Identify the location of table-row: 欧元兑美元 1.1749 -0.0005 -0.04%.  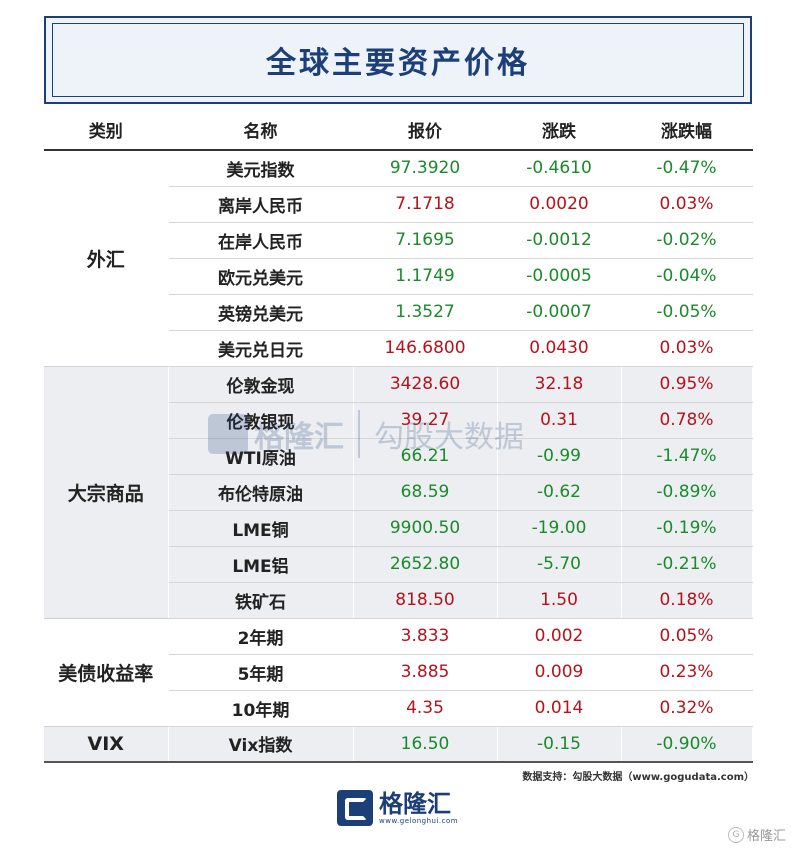
(398, 276).